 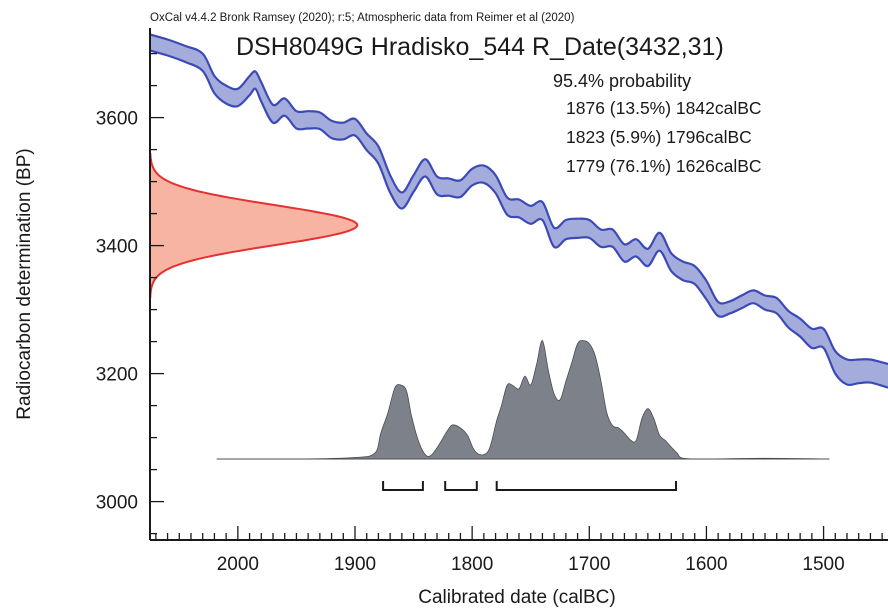 I want to click on x-tick-label: 2000, so click(x=238, y=564).